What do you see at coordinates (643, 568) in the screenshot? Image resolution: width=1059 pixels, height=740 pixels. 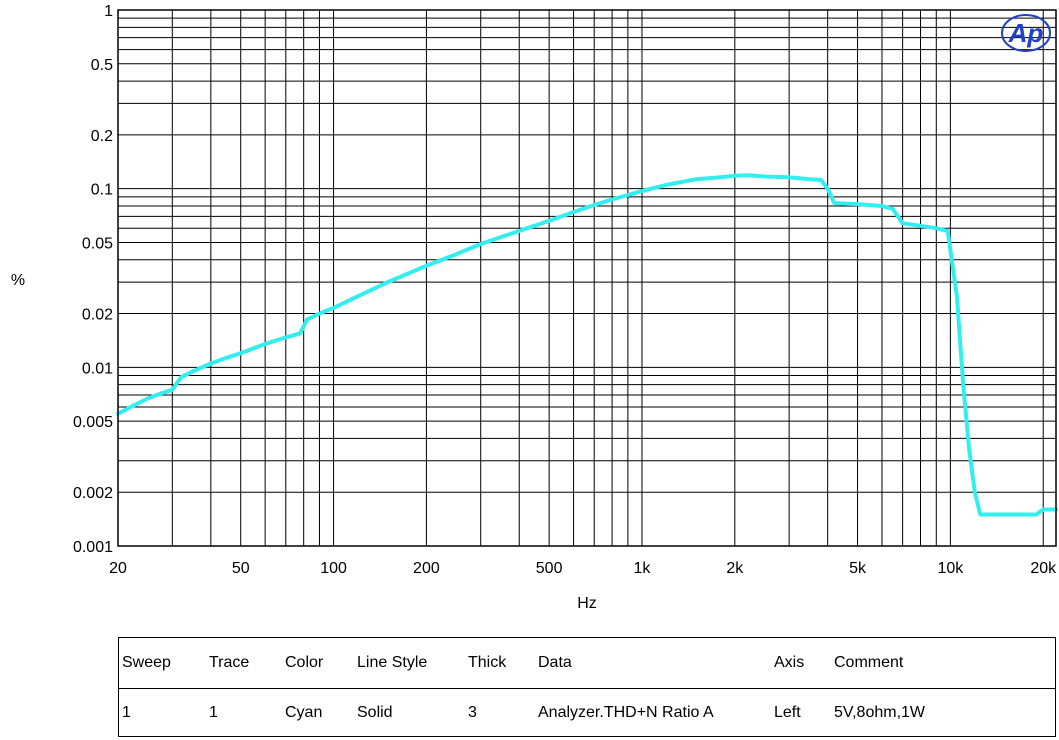 I see `x-tick-label: 1k` at bounding box center [643, 568].